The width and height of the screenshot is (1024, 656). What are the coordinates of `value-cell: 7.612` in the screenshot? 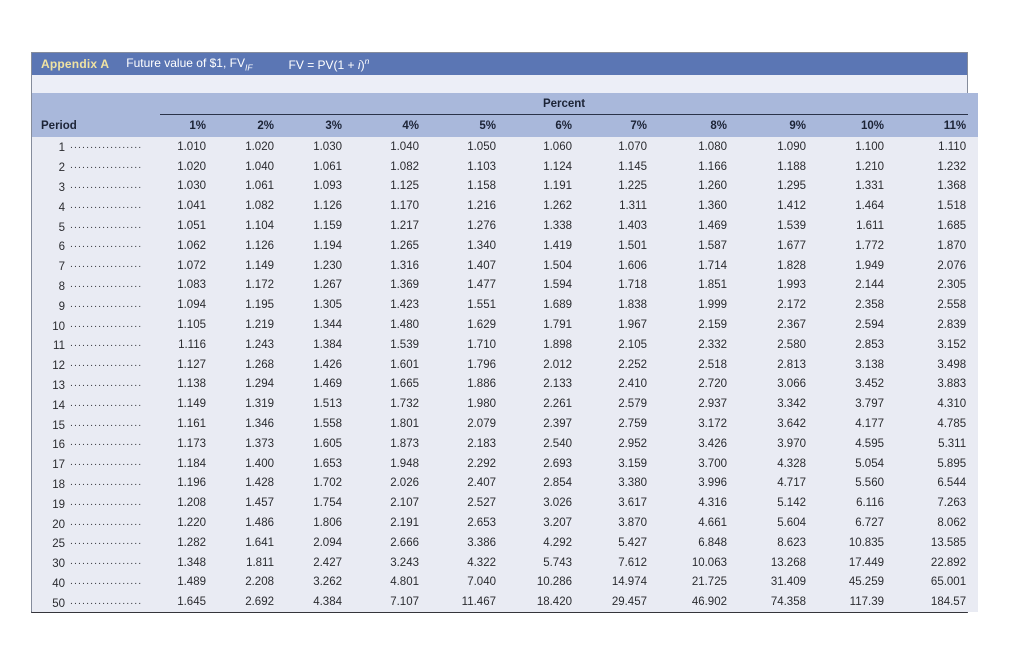 It's located at (632, 562).